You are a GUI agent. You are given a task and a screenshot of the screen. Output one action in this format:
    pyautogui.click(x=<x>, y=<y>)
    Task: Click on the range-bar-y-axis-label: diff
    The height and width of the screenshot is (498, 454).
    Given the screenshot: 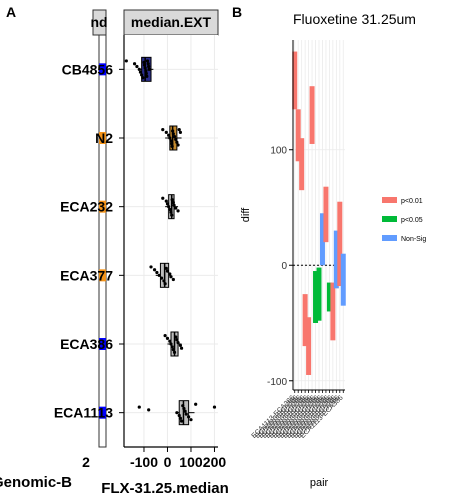 What is the action you would take?
    pyautogui.click(x=246, y=214)
    